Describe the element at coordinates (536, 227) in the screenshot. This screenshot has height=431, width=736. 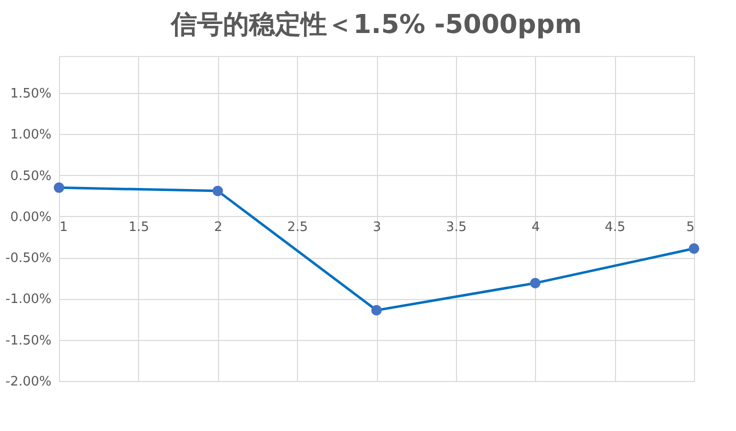
I see `x-tick-label: 4` at that location.